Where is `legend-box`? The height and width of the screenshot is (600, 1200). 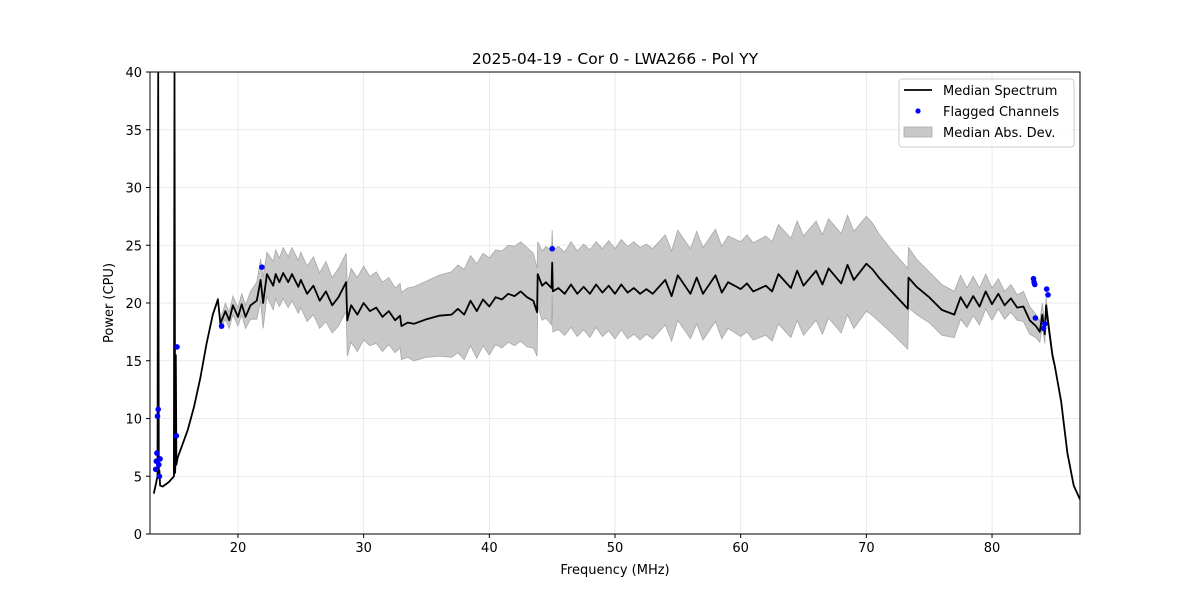
legend-box is located at coordinates (986, 113).